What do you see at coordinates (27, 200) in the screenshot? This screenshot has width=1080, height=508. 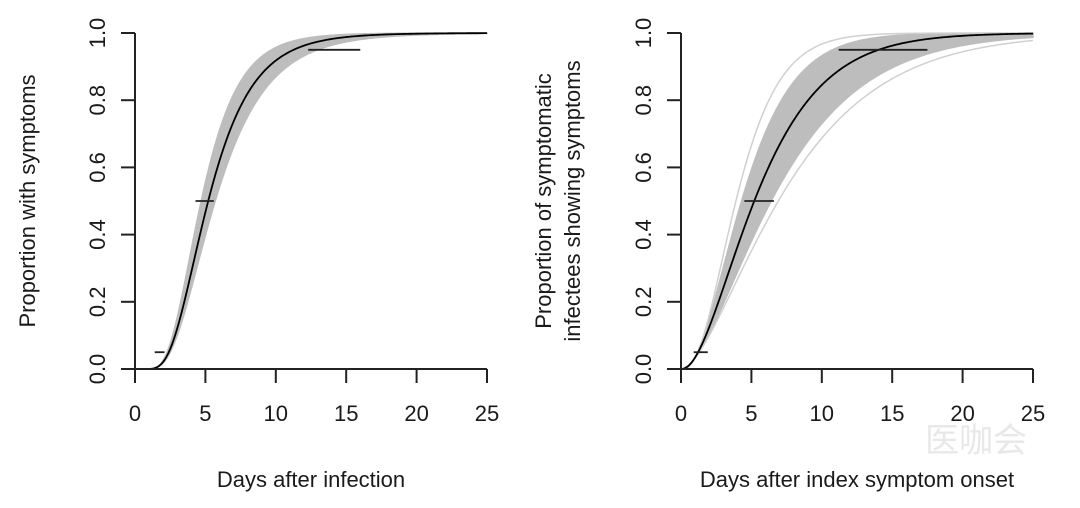 I see `y-axis-title-left: Proportion with symptoms` at bounding box center [27, 200].